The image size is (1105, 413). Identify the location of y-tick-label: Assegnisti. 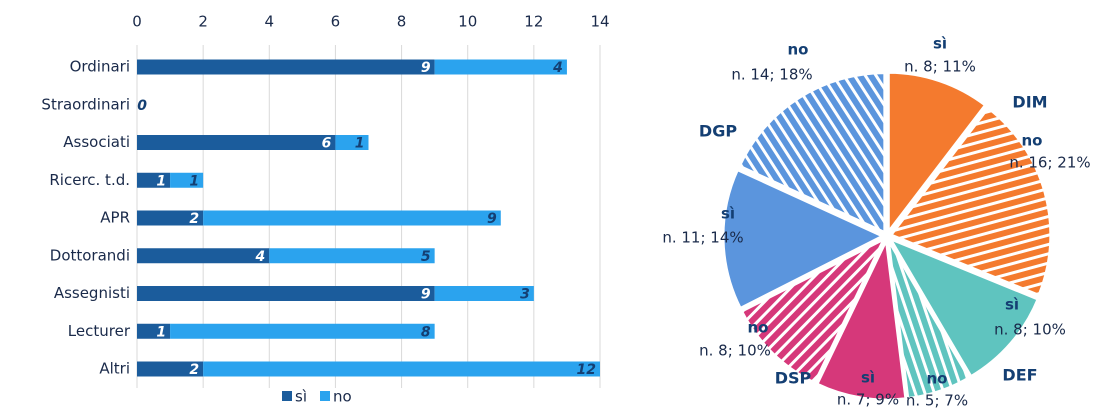
(92, 293).